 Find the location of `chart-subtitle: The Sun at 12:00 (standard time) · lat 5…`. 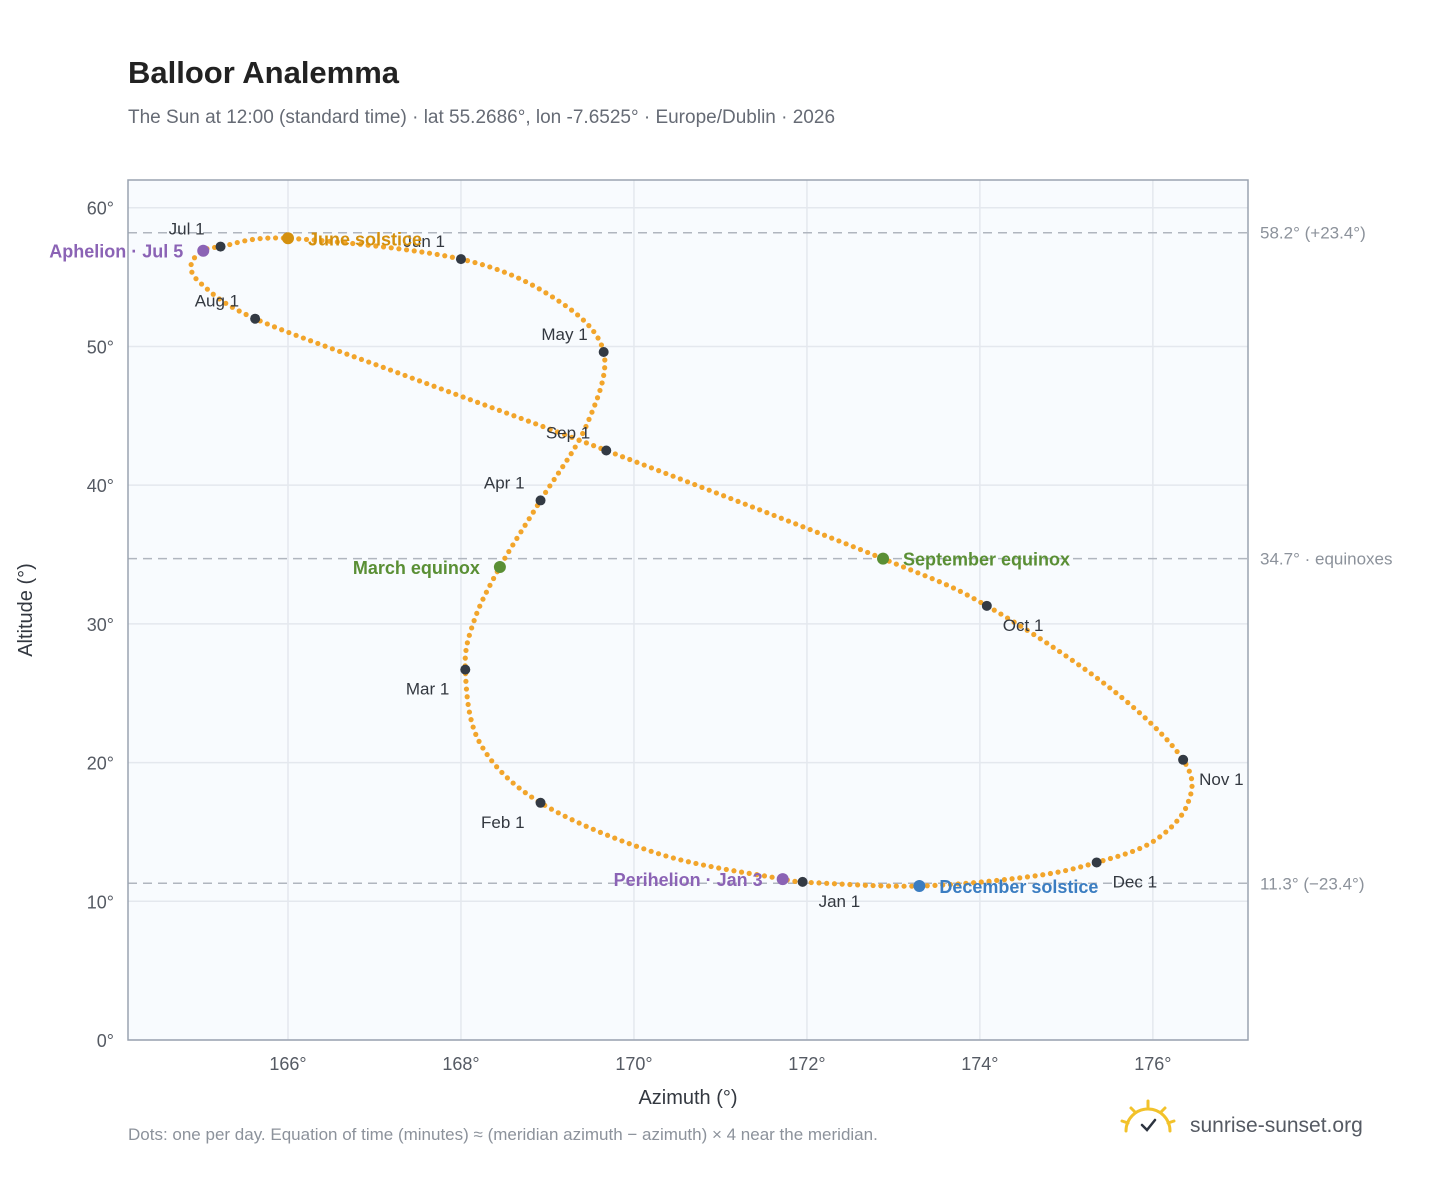

chart-subtitle: The Sun at 12:00 (standard time) · lat 5… is located at coordinates (481, 117).